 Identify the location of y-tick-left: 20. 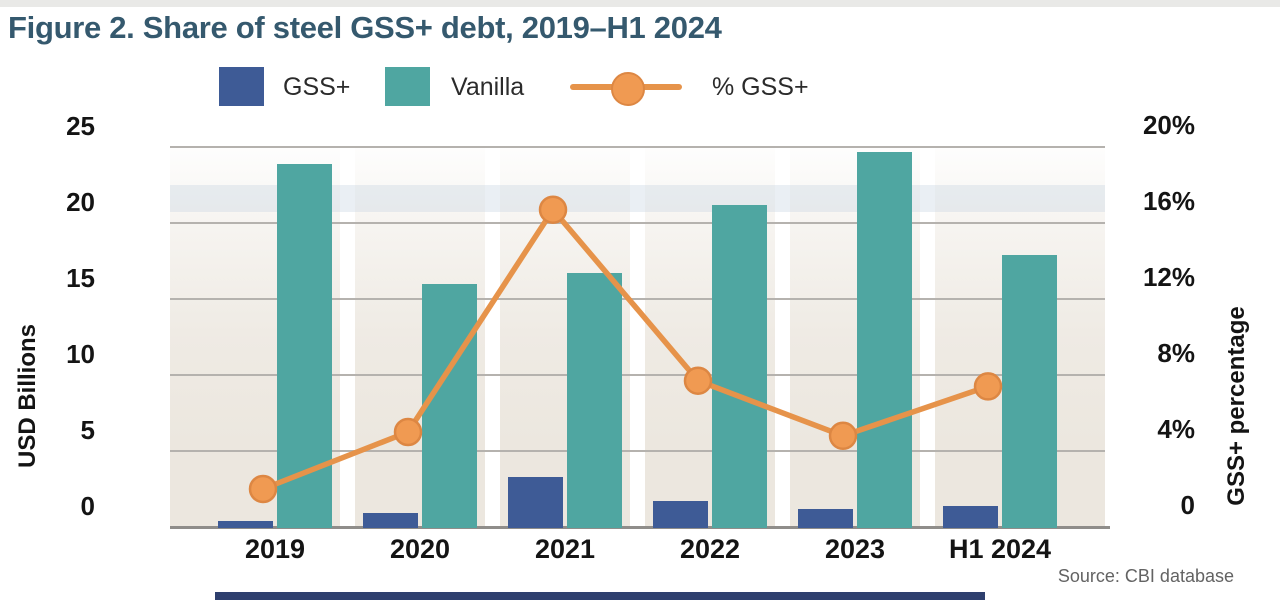
(80, 202).